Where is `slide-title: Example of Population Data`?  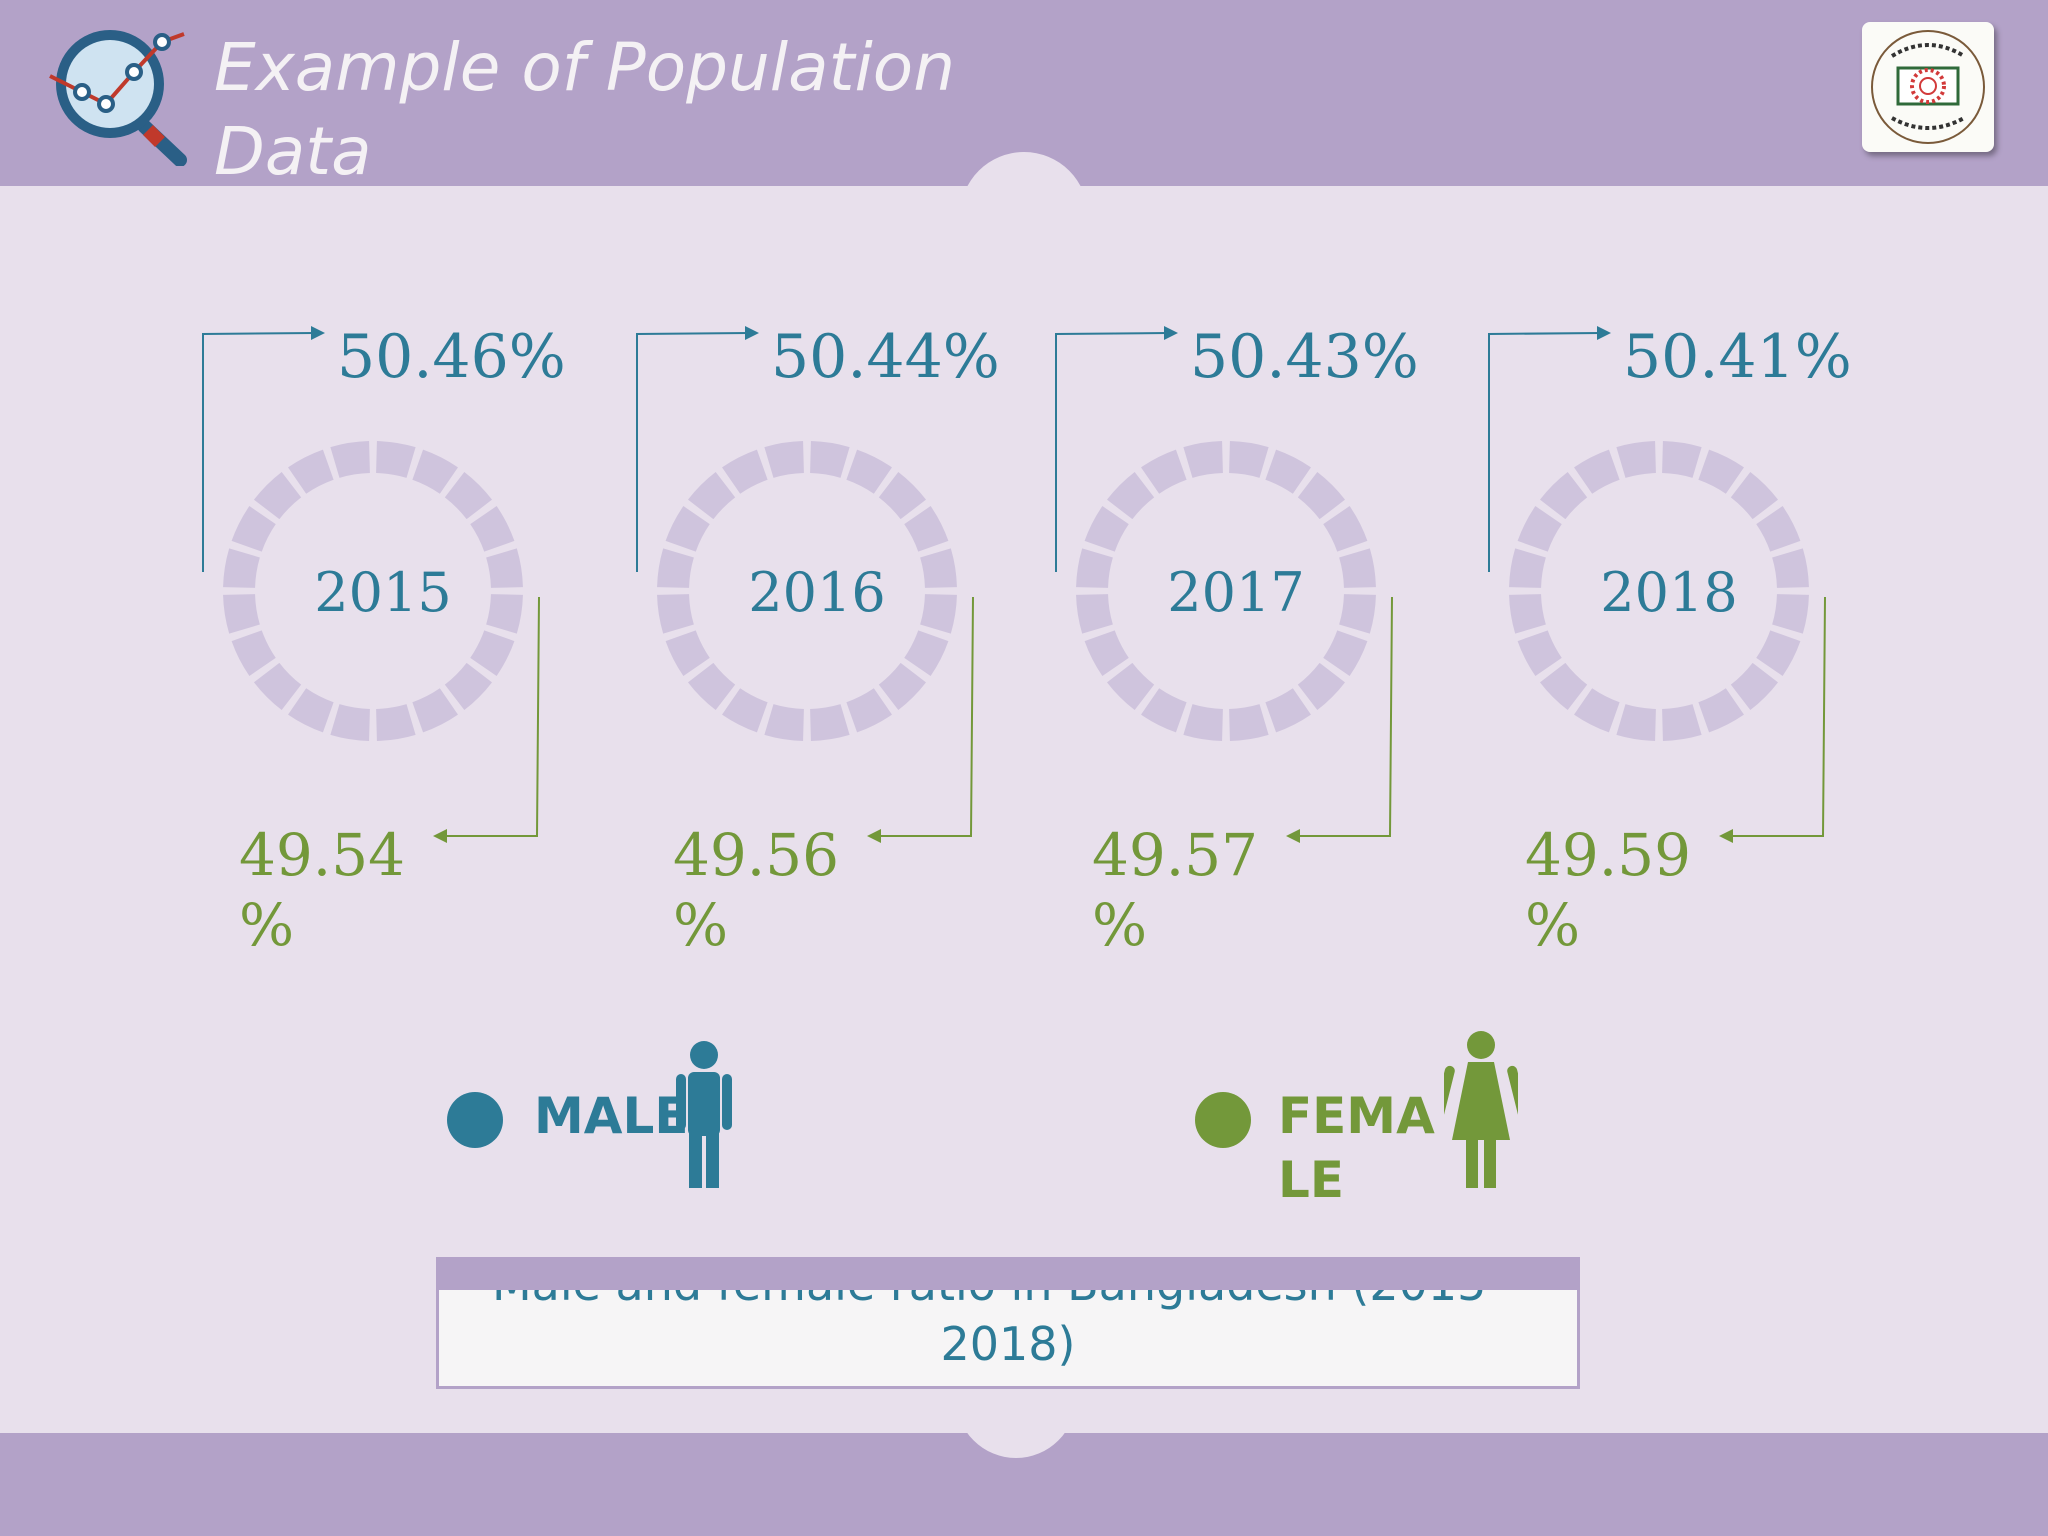
slide-title: Example of Population Data is located at coordinates (585, 109).